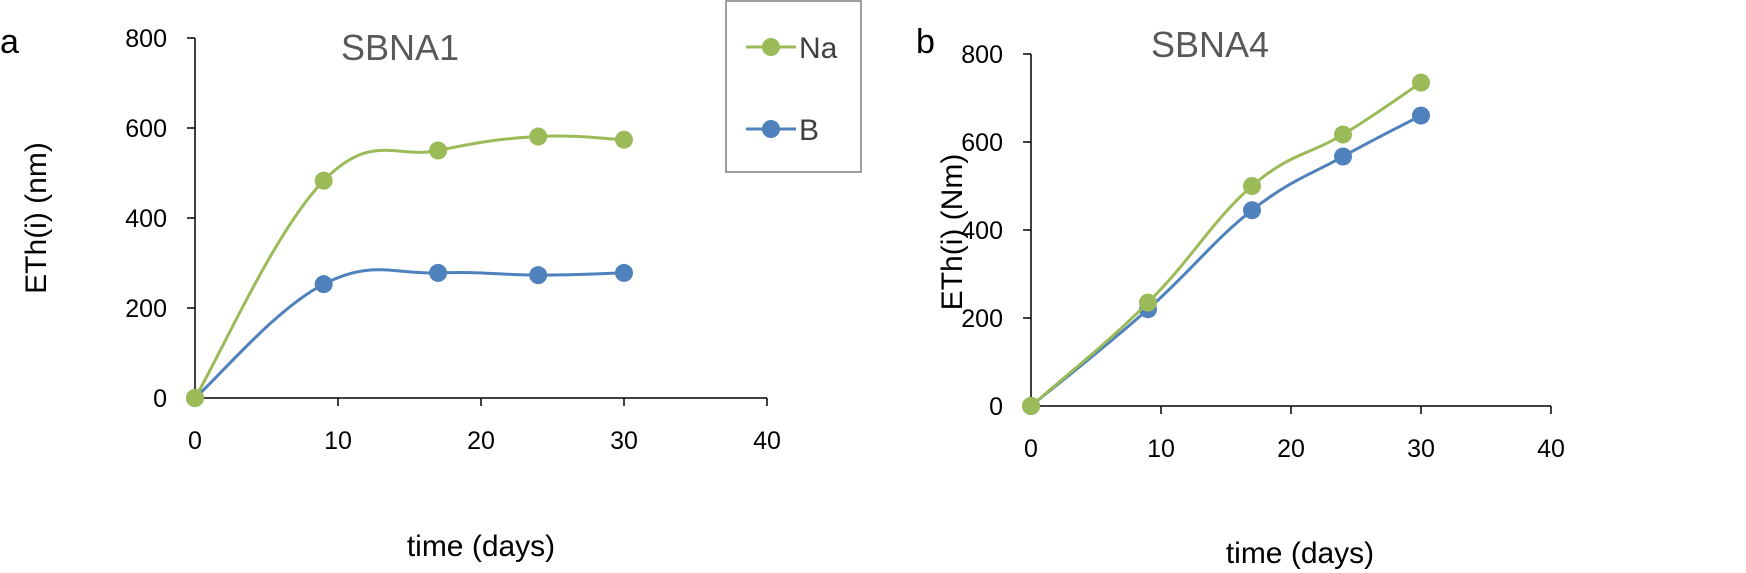 This screenshot has height=573, width=1746. Describe the element at coordinates (952, 232) in the screenshot. I see `y-axis-label-b: ETh(i) (Nm)` at that location.